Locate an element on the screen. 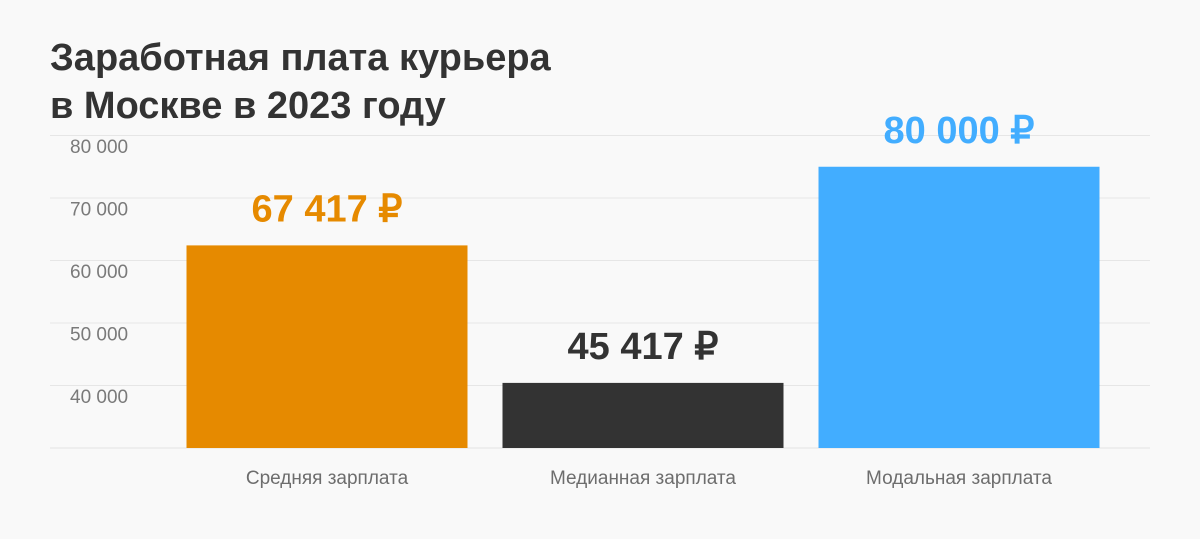 Image resolution: width=1200 pixels, height=539 pixels. y-tick-label: 60 000 is located at coordinates (99, 272).